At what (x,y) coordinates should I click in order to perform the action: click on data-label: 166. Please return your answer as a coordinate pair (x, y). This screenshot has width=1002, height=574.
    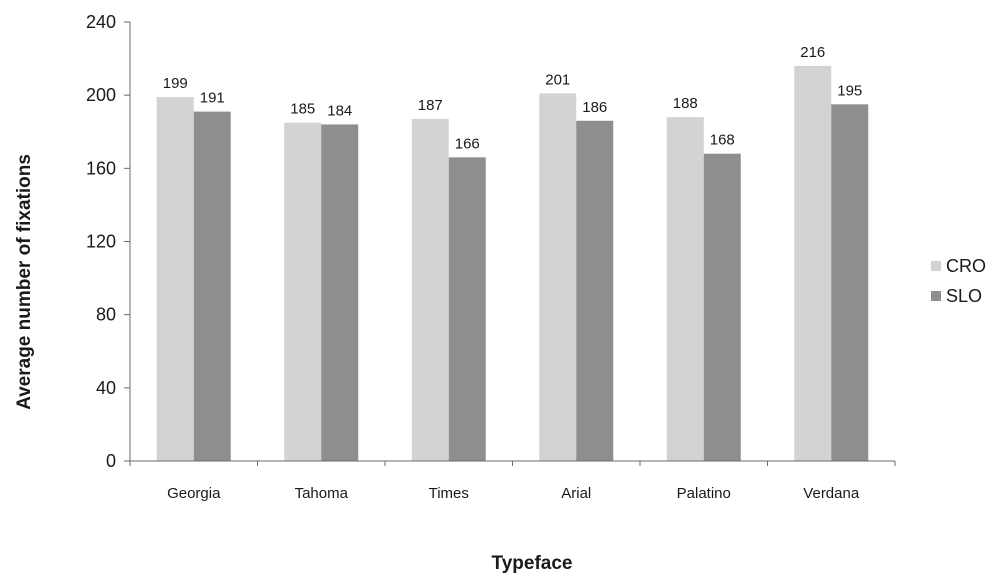
    Looking at the image, I should click on (467, 143).